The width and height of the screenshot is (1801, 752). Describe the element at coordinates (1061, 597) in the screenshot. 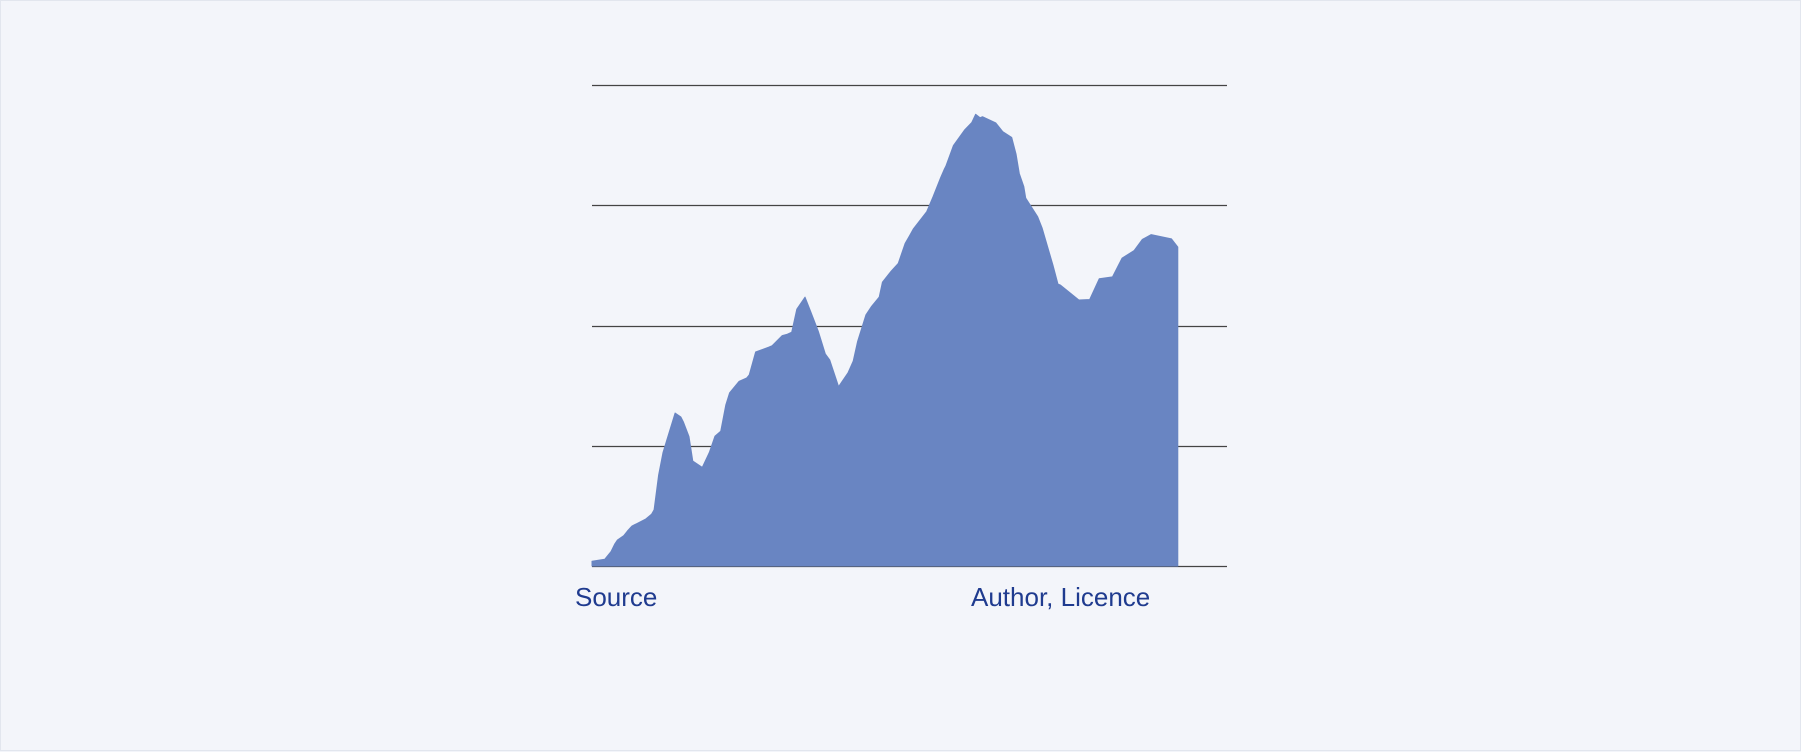

I see `author-licence-link: Author, Licence` at that location.